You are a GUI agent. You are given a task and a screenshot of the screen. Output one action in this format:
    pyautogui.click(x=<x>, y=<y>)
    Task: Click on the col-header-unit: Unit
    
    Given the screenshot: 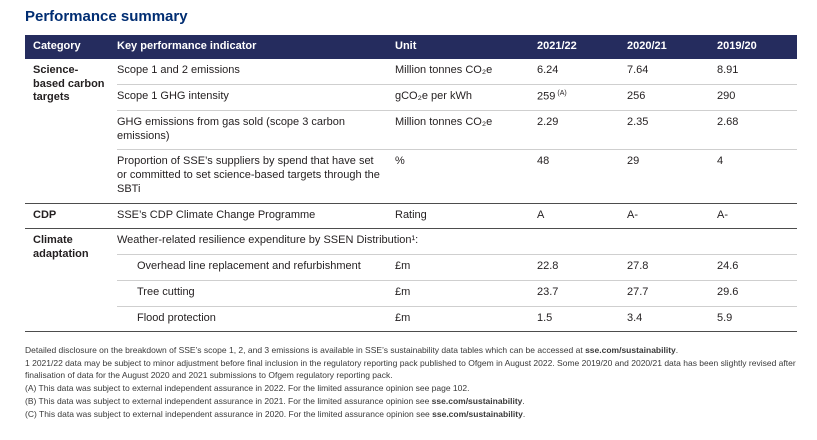 What is the action you would take?
    pyautogui.click(x=466, y=47)
    